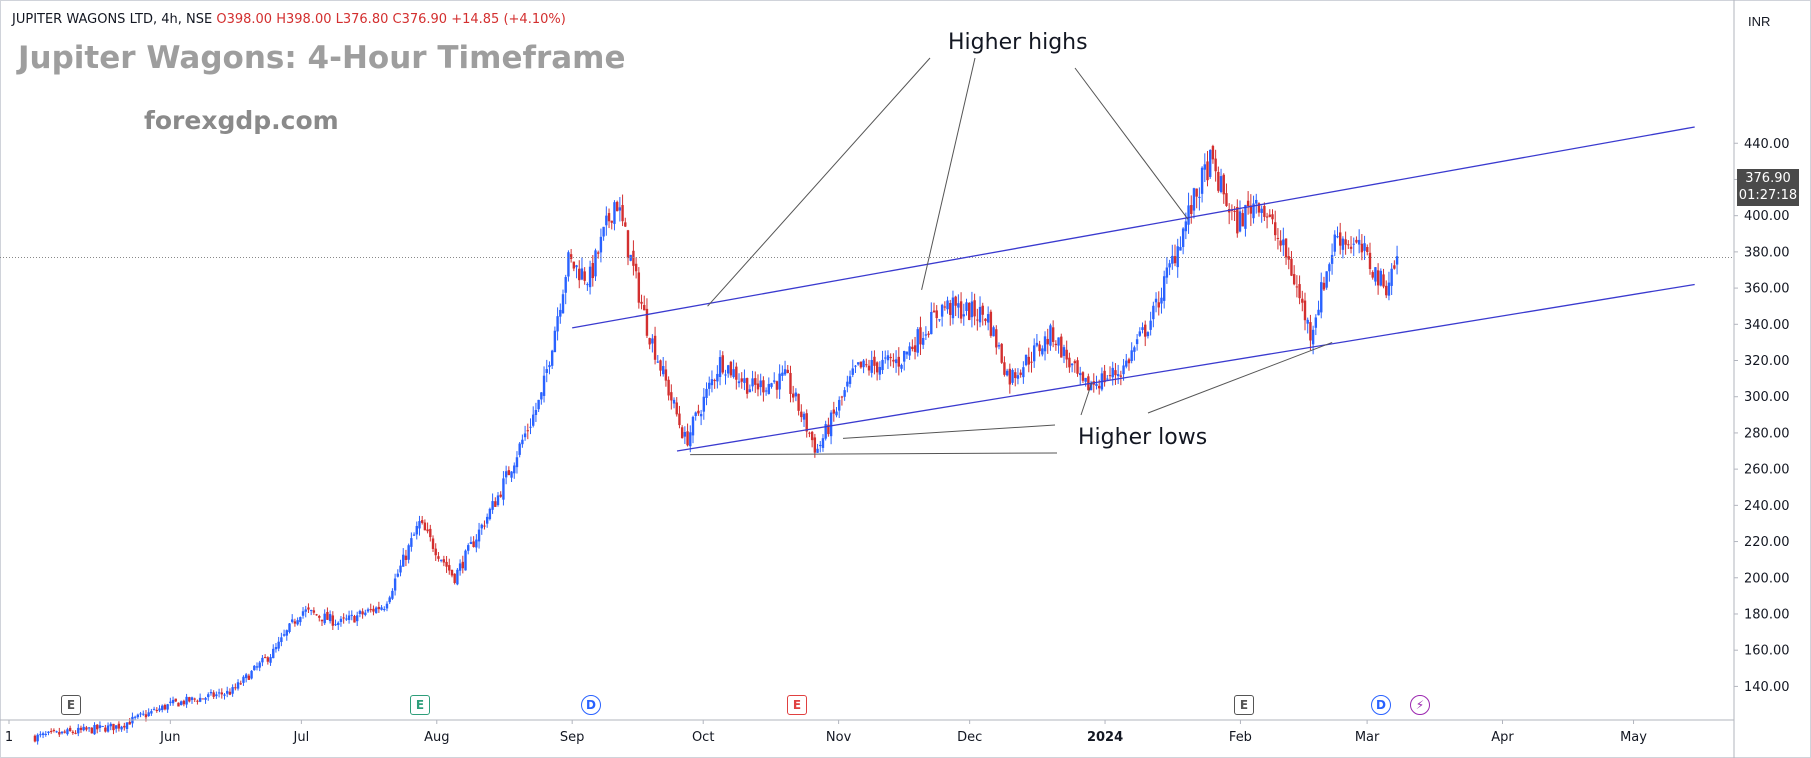 The image size is (1811, 758). Describe the element at coordinates (1767, 252) in the screenshot. I see `y-tick-label: 380.00` at that location.